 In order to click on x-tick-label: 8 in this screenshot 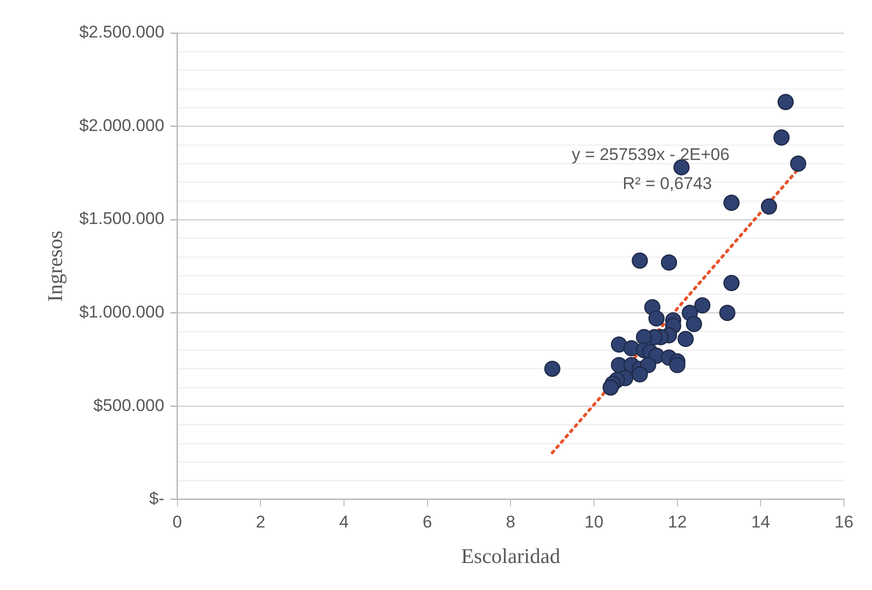, I will do `click(511, 522)`.